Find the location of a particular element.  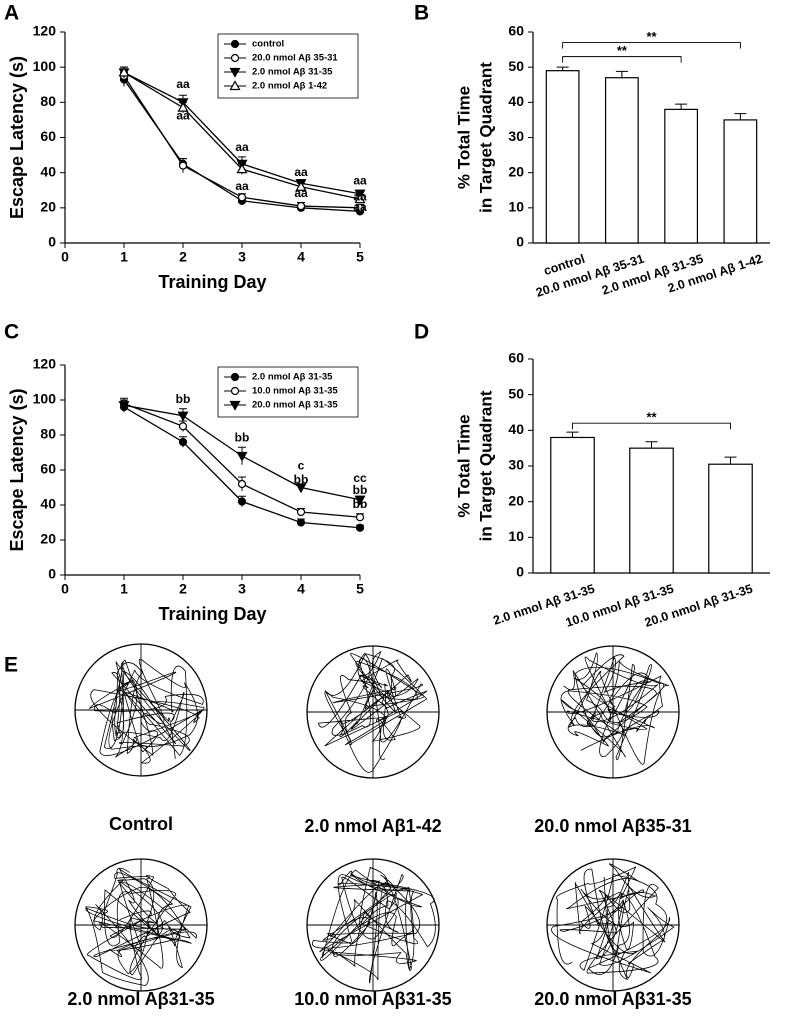

y-axis-label: in Target Quadrant is located at coordinates (485, 465).